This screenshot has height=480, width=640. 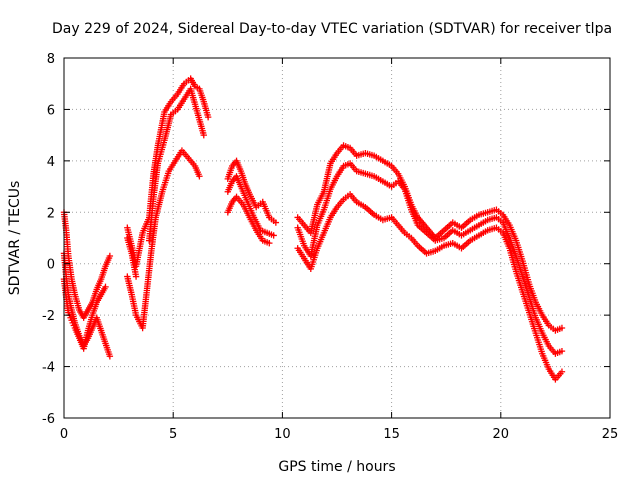 I want to click on y-tick-label: 4, so click(x=51, y=162).